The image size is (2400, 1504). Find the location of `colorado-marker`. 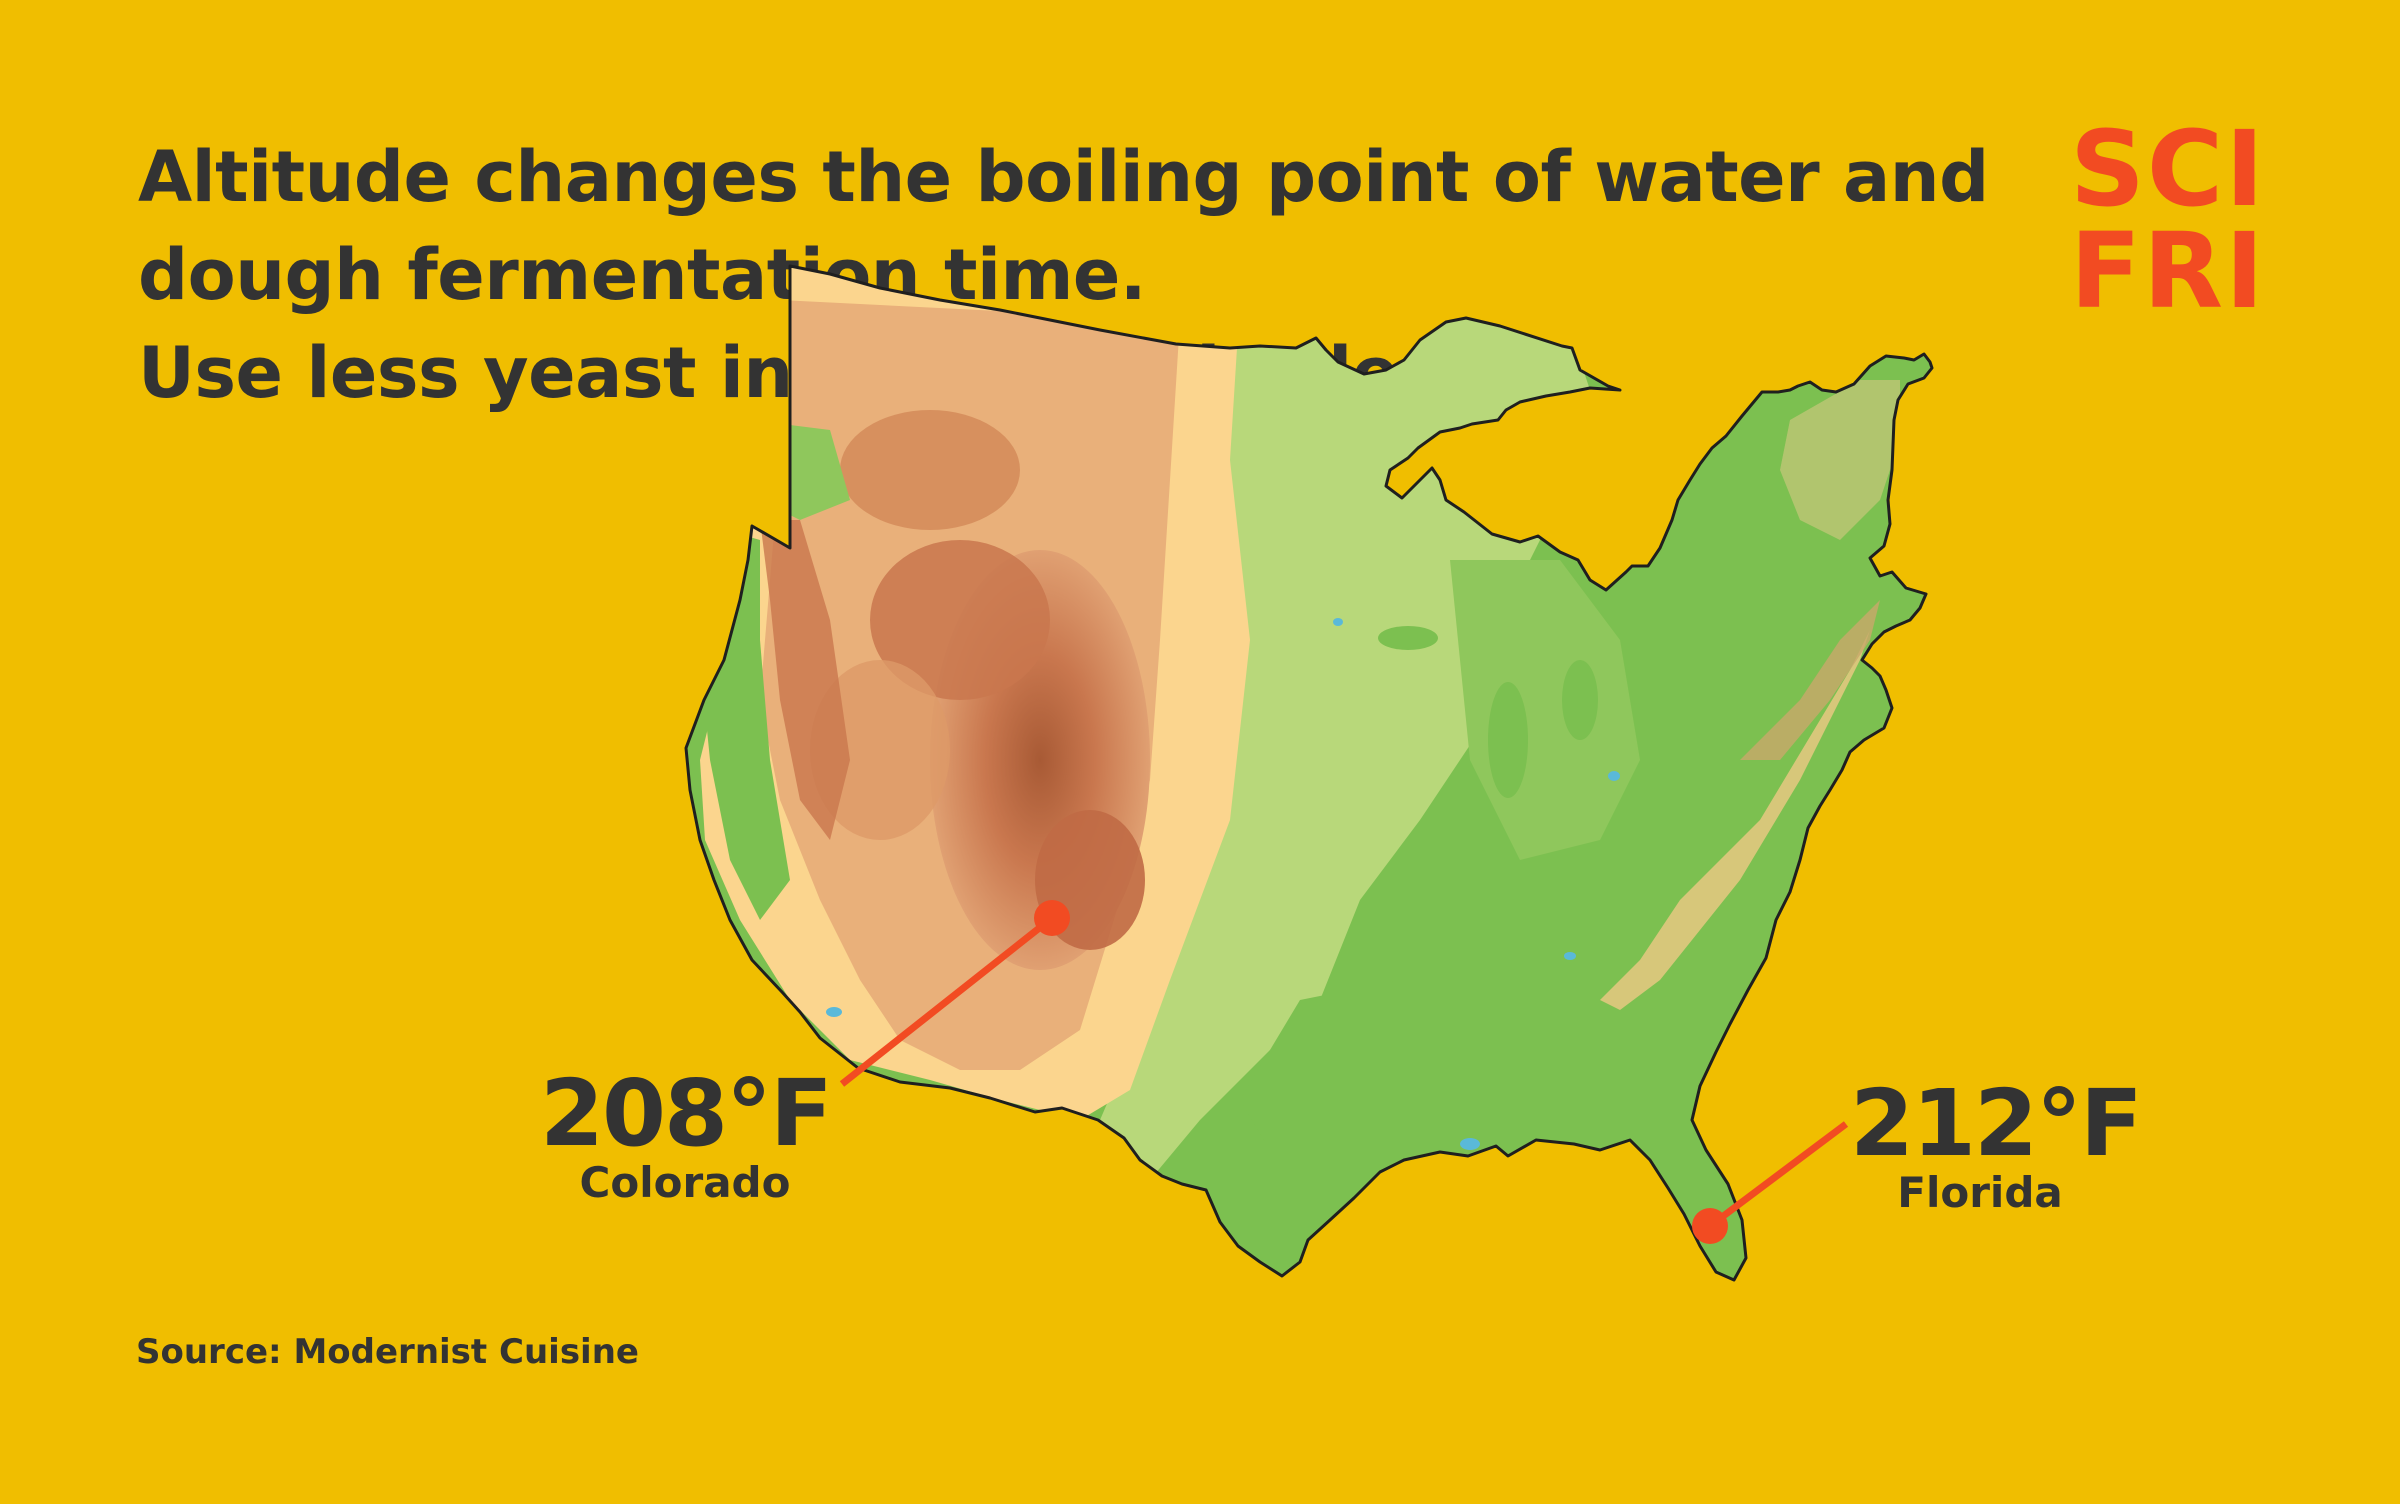

colorado-marker is located at coordinates (1052, 918).